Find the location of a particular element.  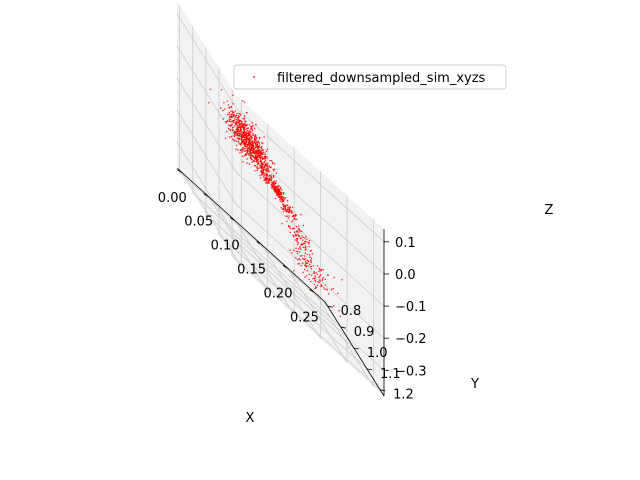

y-axis-line is located at coordinates (354, 349).